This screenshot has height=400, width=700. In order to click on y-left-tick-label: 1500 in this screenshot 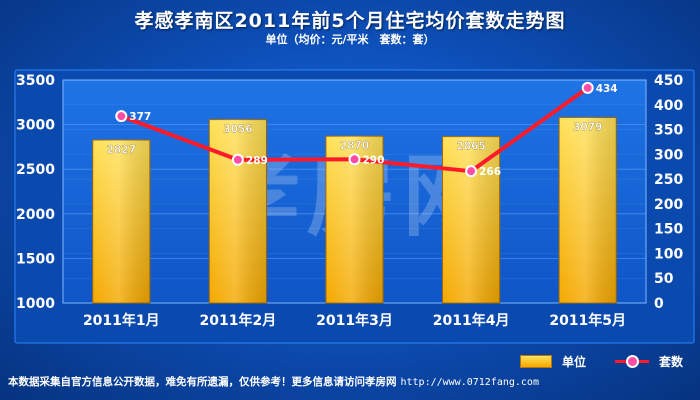, I will do `click(35, 259)`.